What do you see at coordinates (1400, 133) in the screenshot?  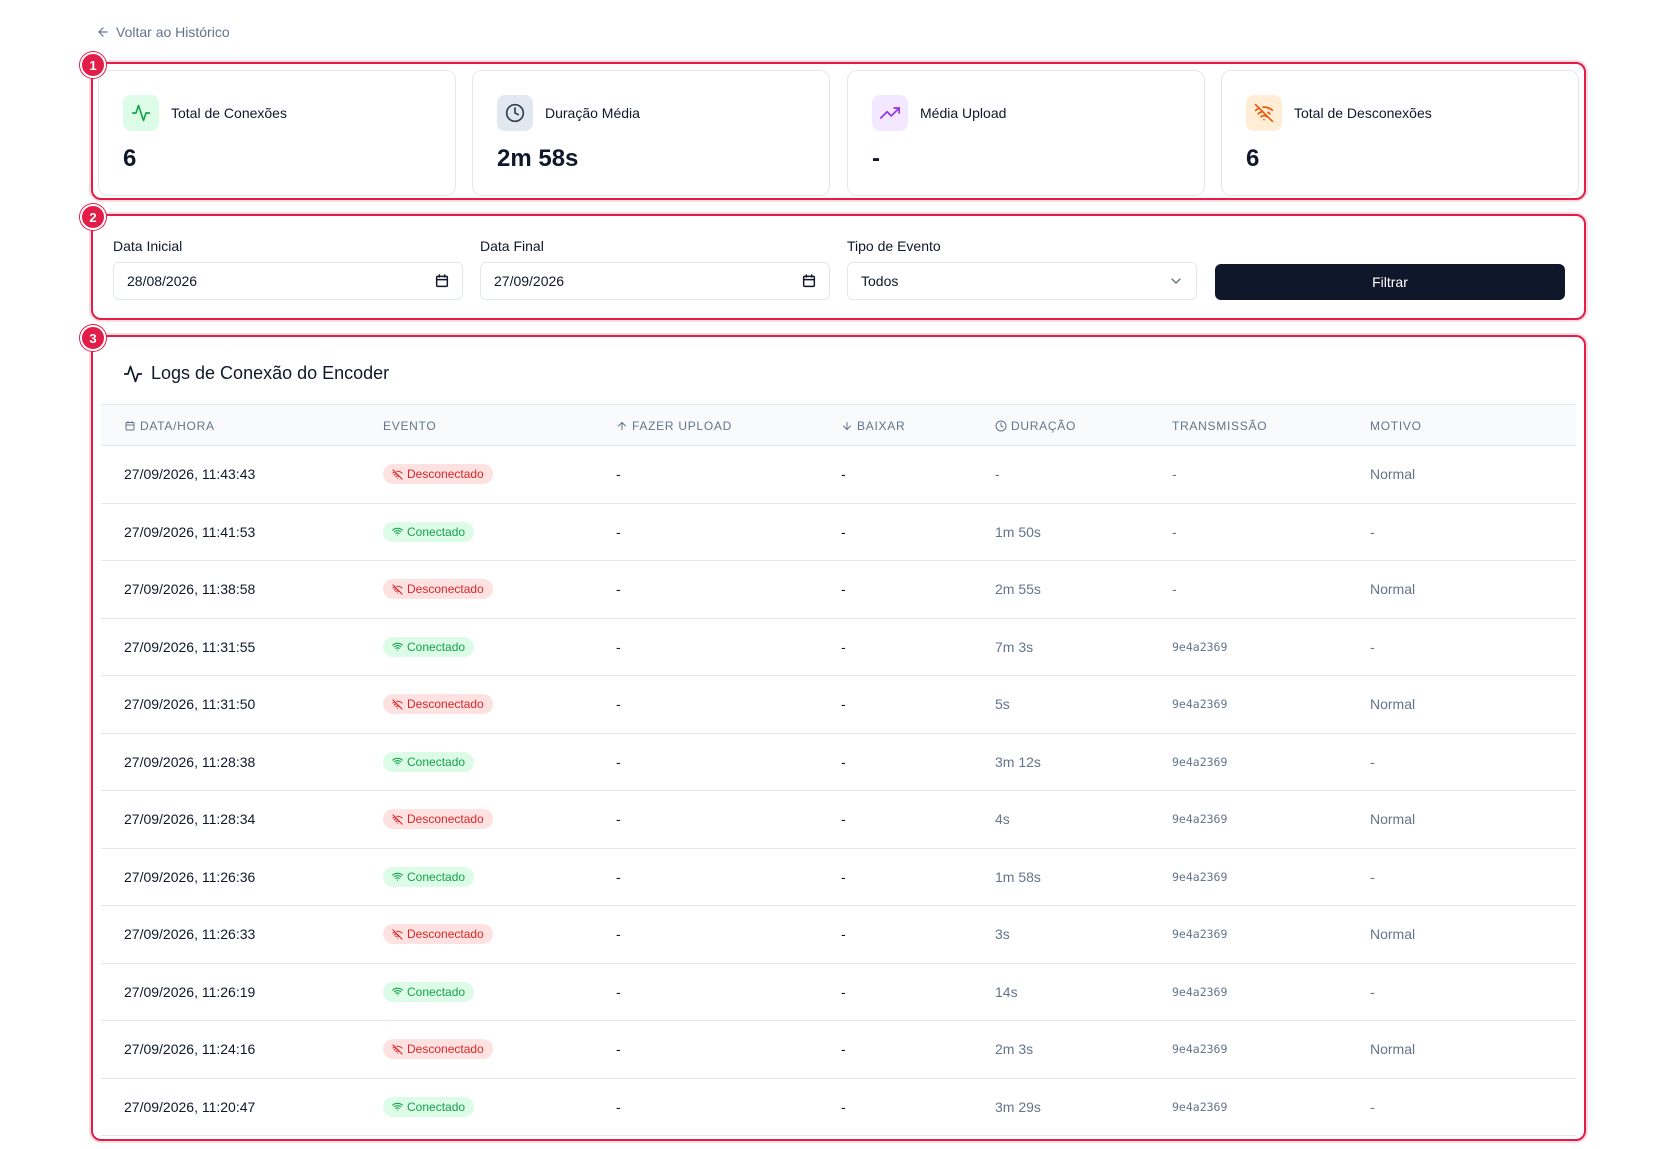 I see `stat-card-total-disconnections: Total de Desconexões 6` at bounding box center [1400, 133].